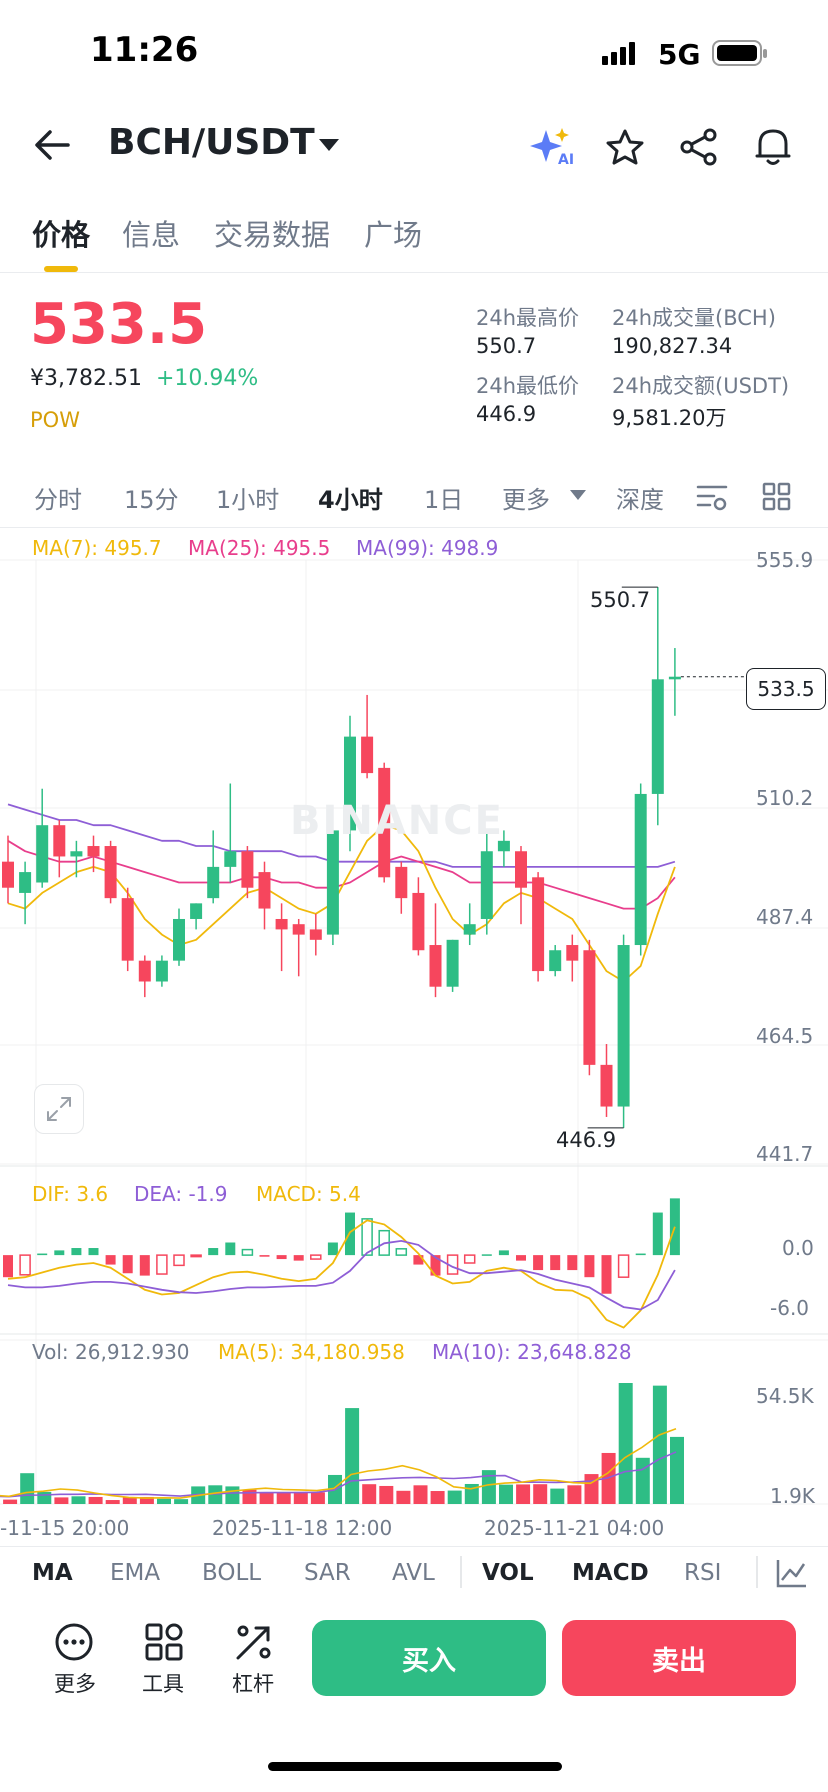 The height and width of the screenshot is (1792, 828). I want to click on leverage-icon, so click(254, 1642).